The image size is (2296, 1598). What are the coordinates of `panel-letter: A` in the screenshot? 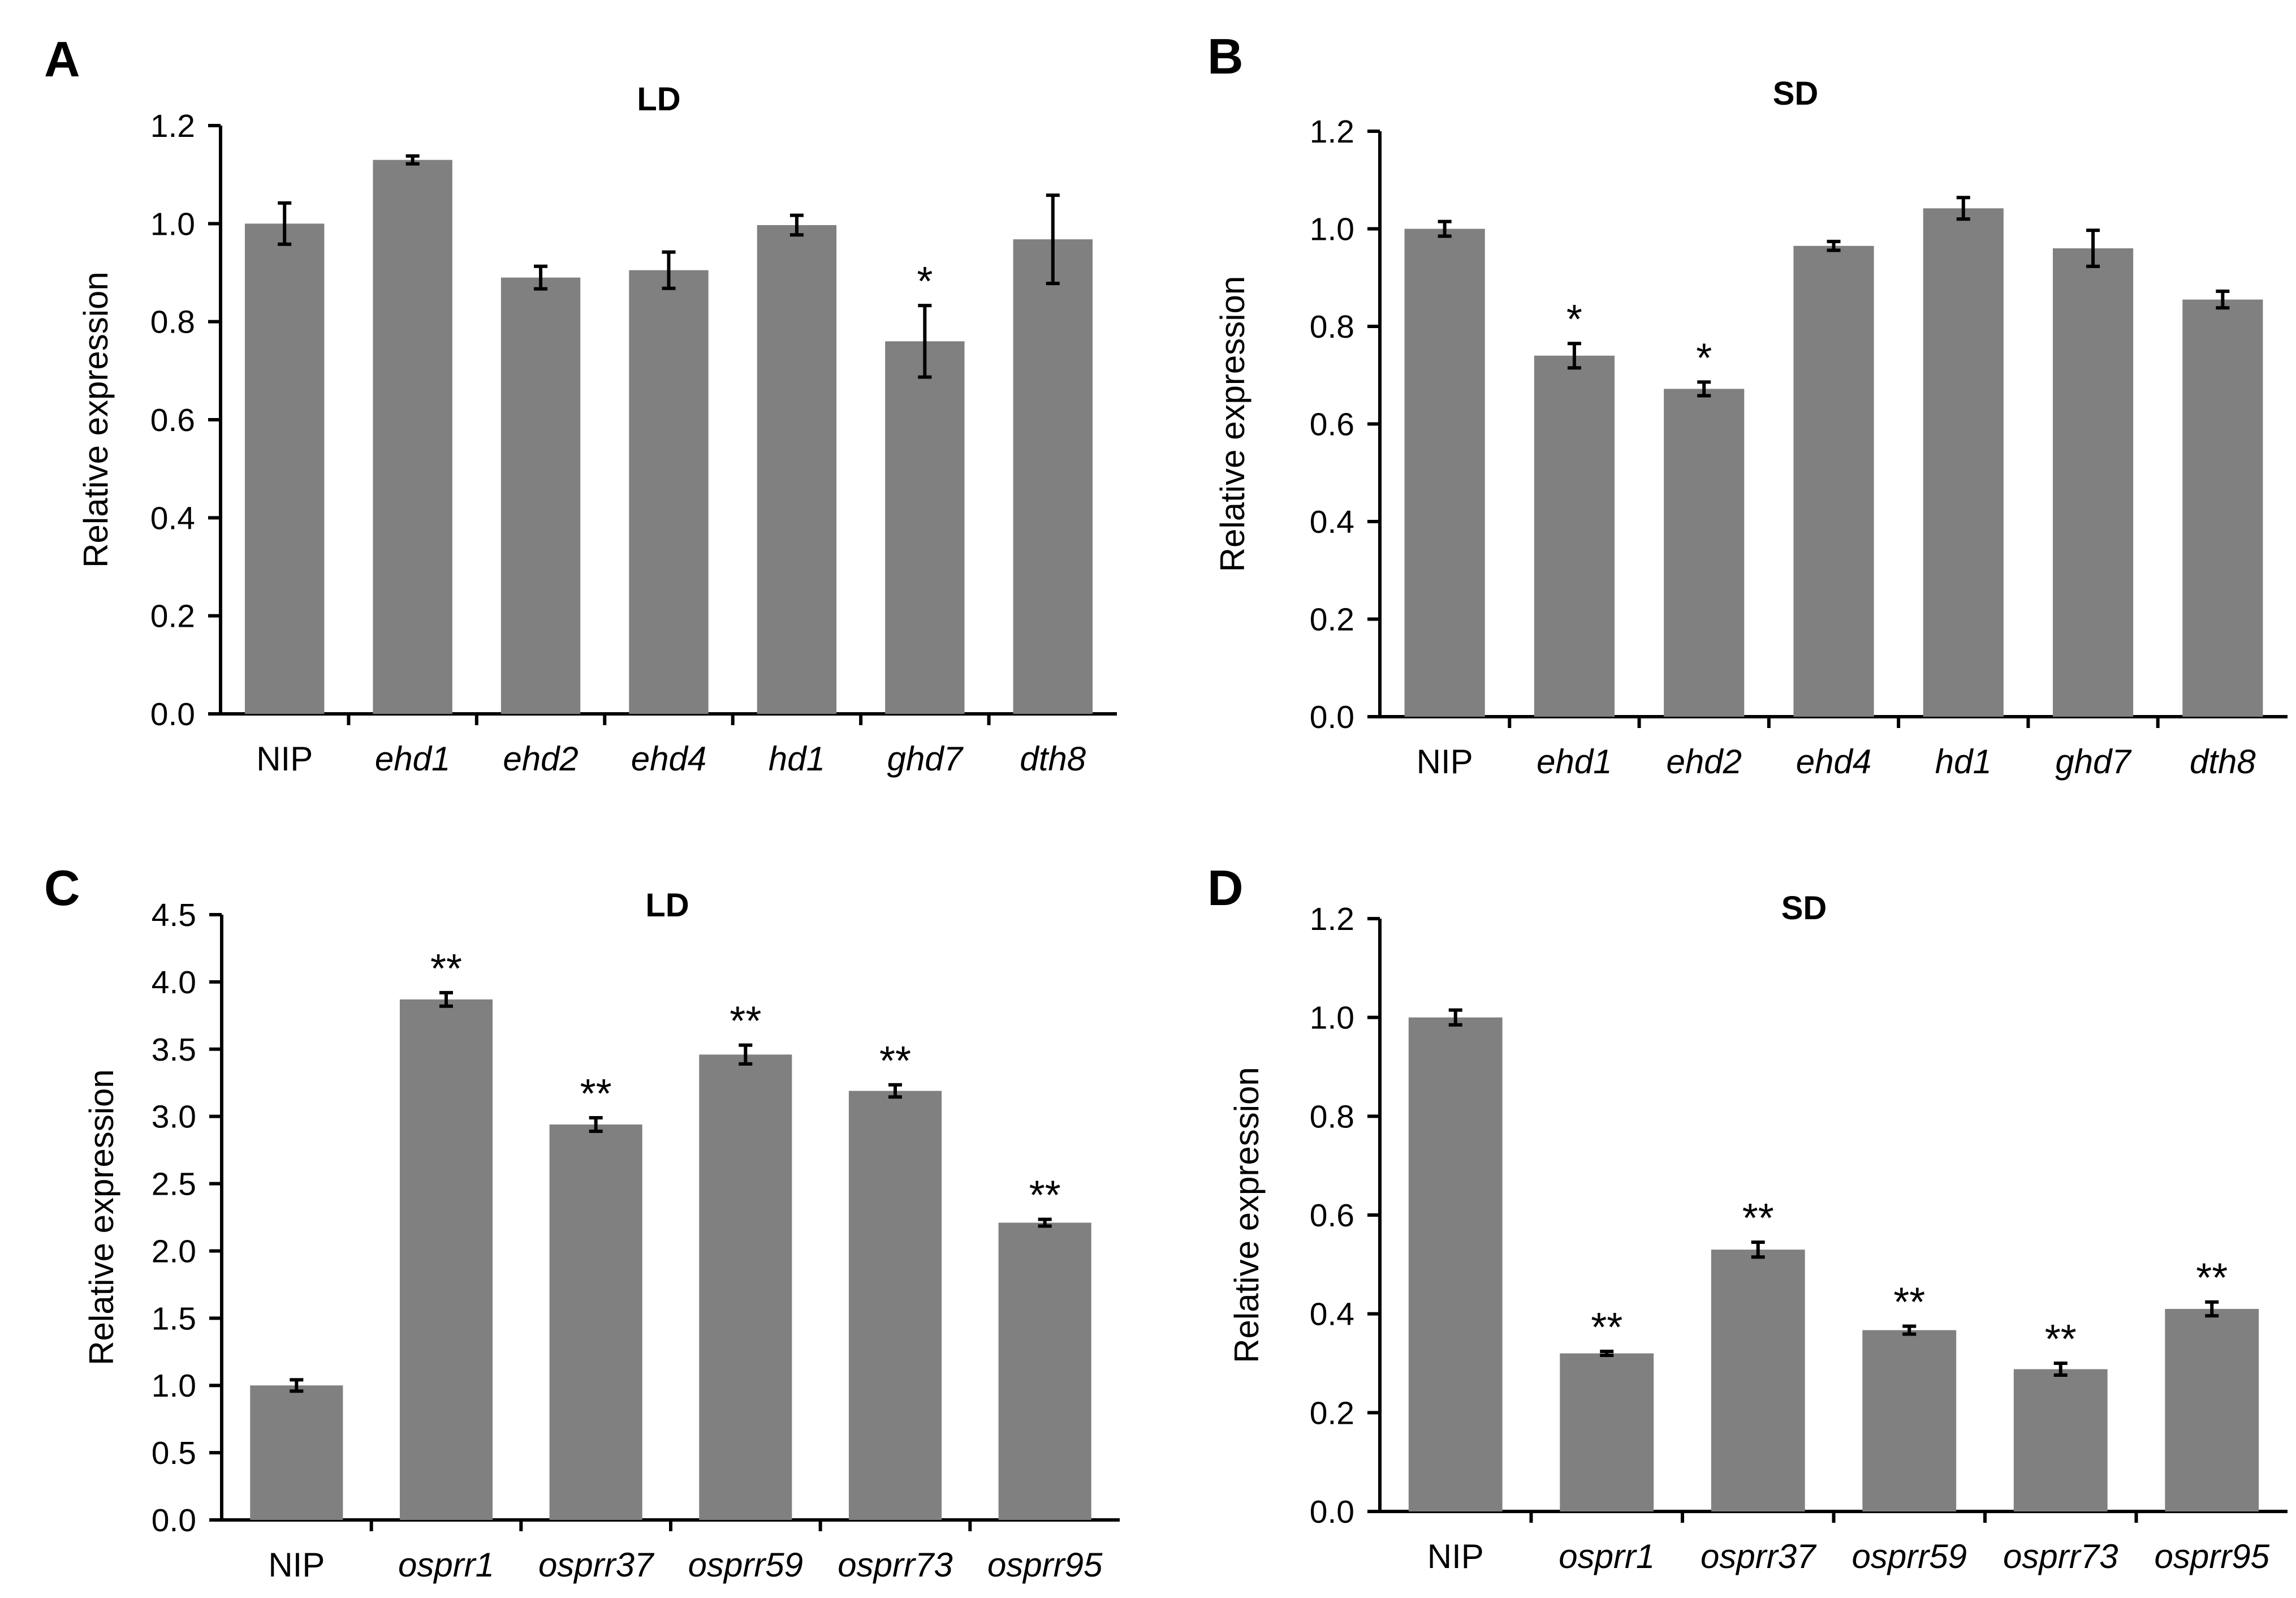 It's located at (62, 59).